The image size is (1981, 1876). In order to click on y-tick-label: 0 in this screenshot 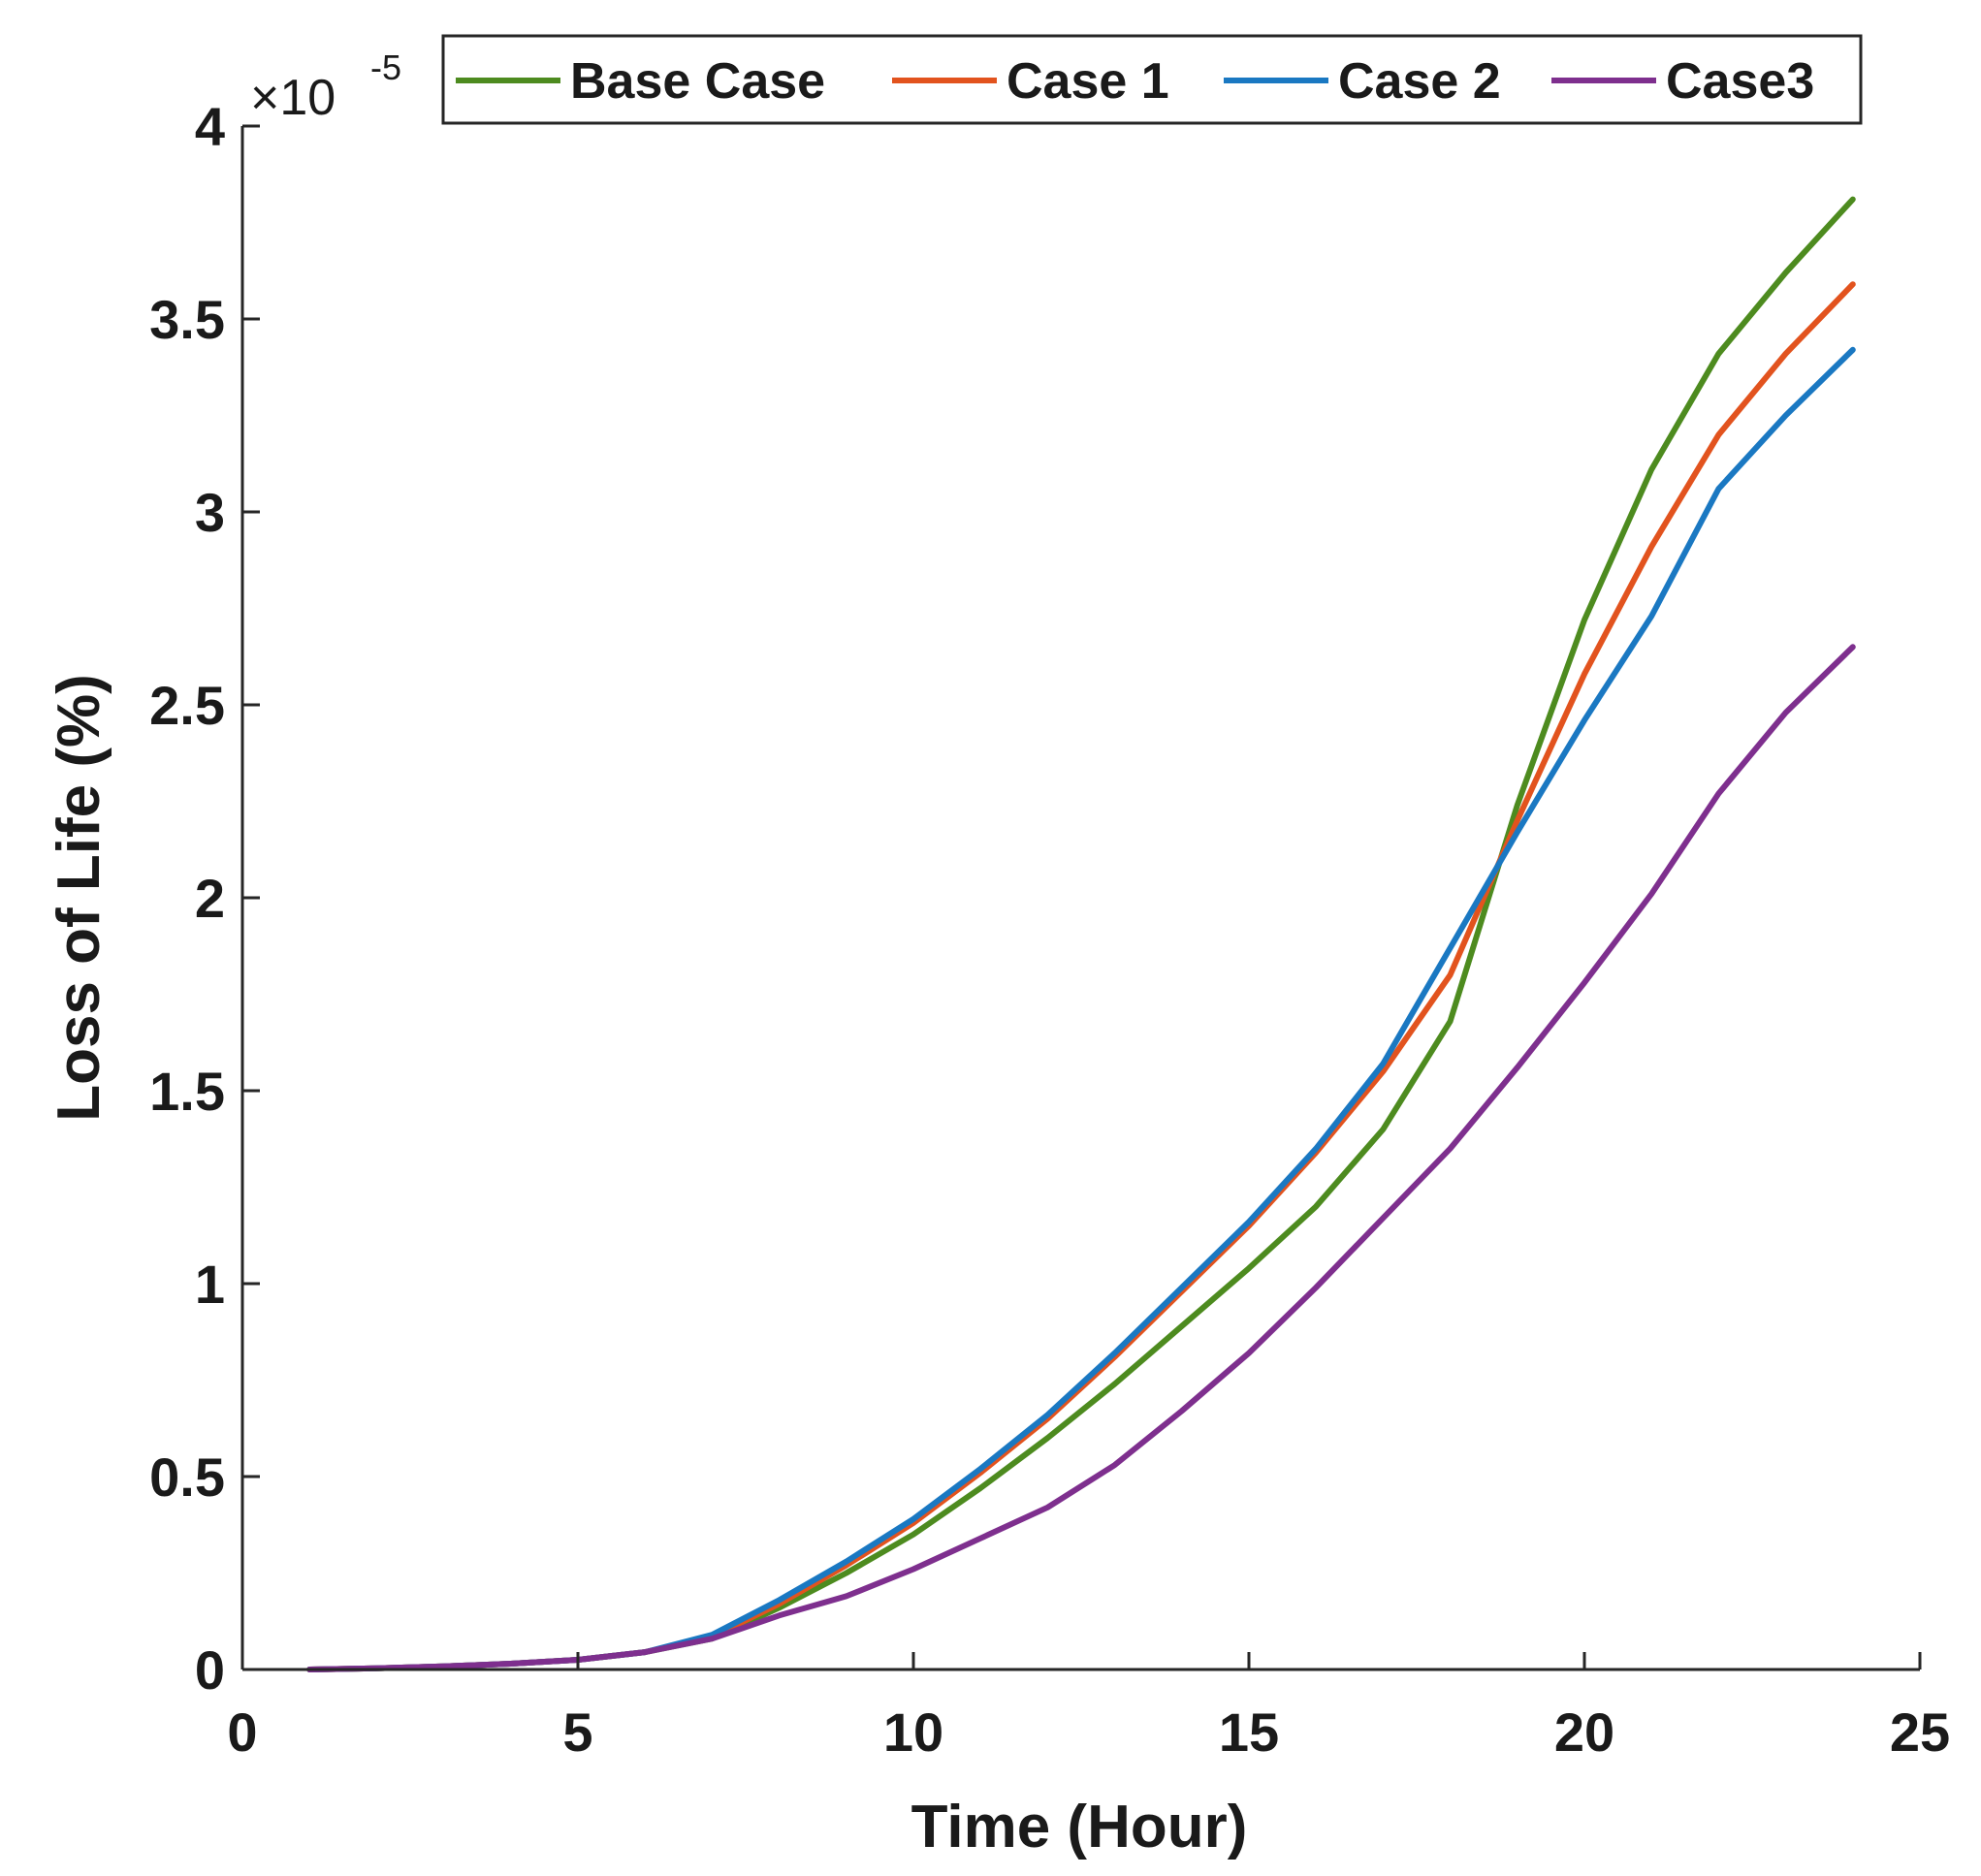, I will do `click(210, 1670)`.